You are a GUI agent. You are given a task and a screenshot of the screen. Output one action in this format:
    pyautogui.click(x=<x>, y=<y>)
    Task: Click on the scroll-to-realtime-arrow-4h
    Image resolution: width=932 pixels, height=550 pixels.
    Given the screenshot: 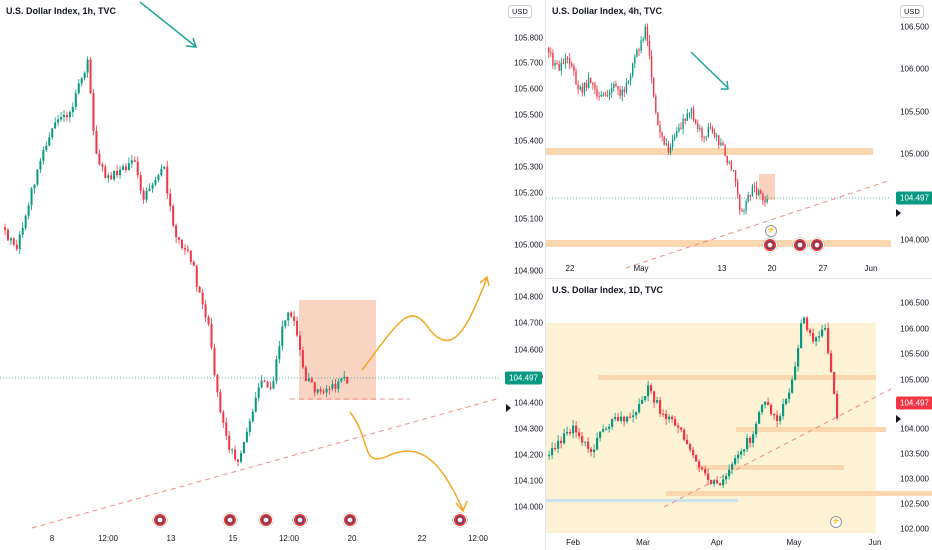 What is the action you would take?
    pyautogui.click(x=898, y=213)
    